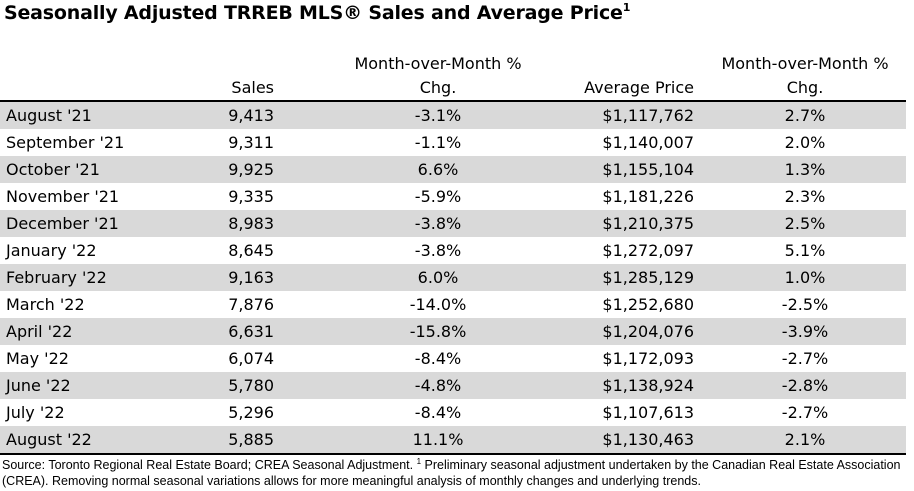 This screenshot has width=914, height=491. What do you see at coordinates (251, 169) in the screenshot?
I see `sales-cell: 9,925` at bounding box center [251, 169].